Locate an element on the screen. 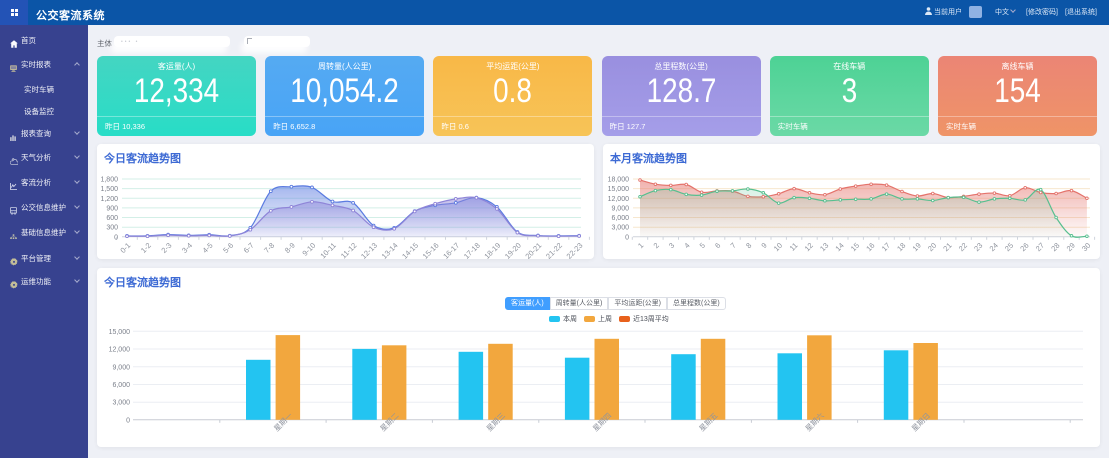 This screenshot has width=1109, height=458. svg-text: 5-6 is located at coordinates (228, 248).